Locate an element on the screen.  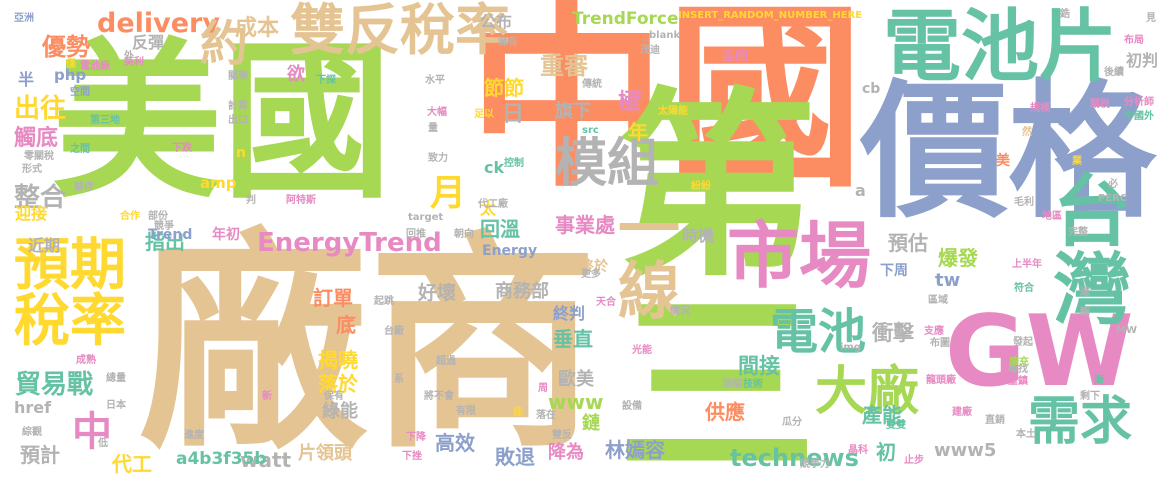
word: 日 is located at coordinates (513, 114).